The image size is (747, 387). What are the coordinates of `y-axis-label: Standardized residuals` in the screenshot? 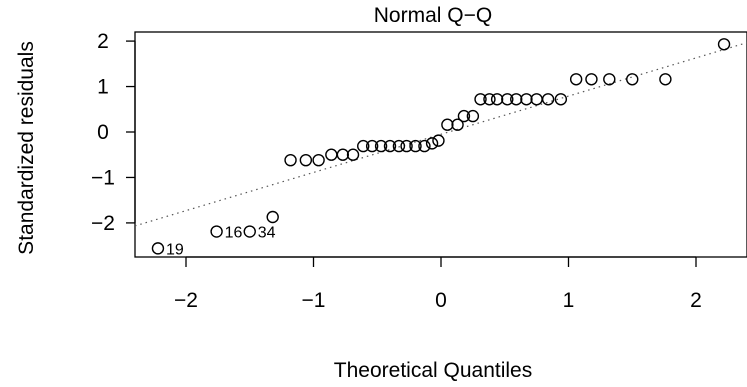 It's located at (26, 148).